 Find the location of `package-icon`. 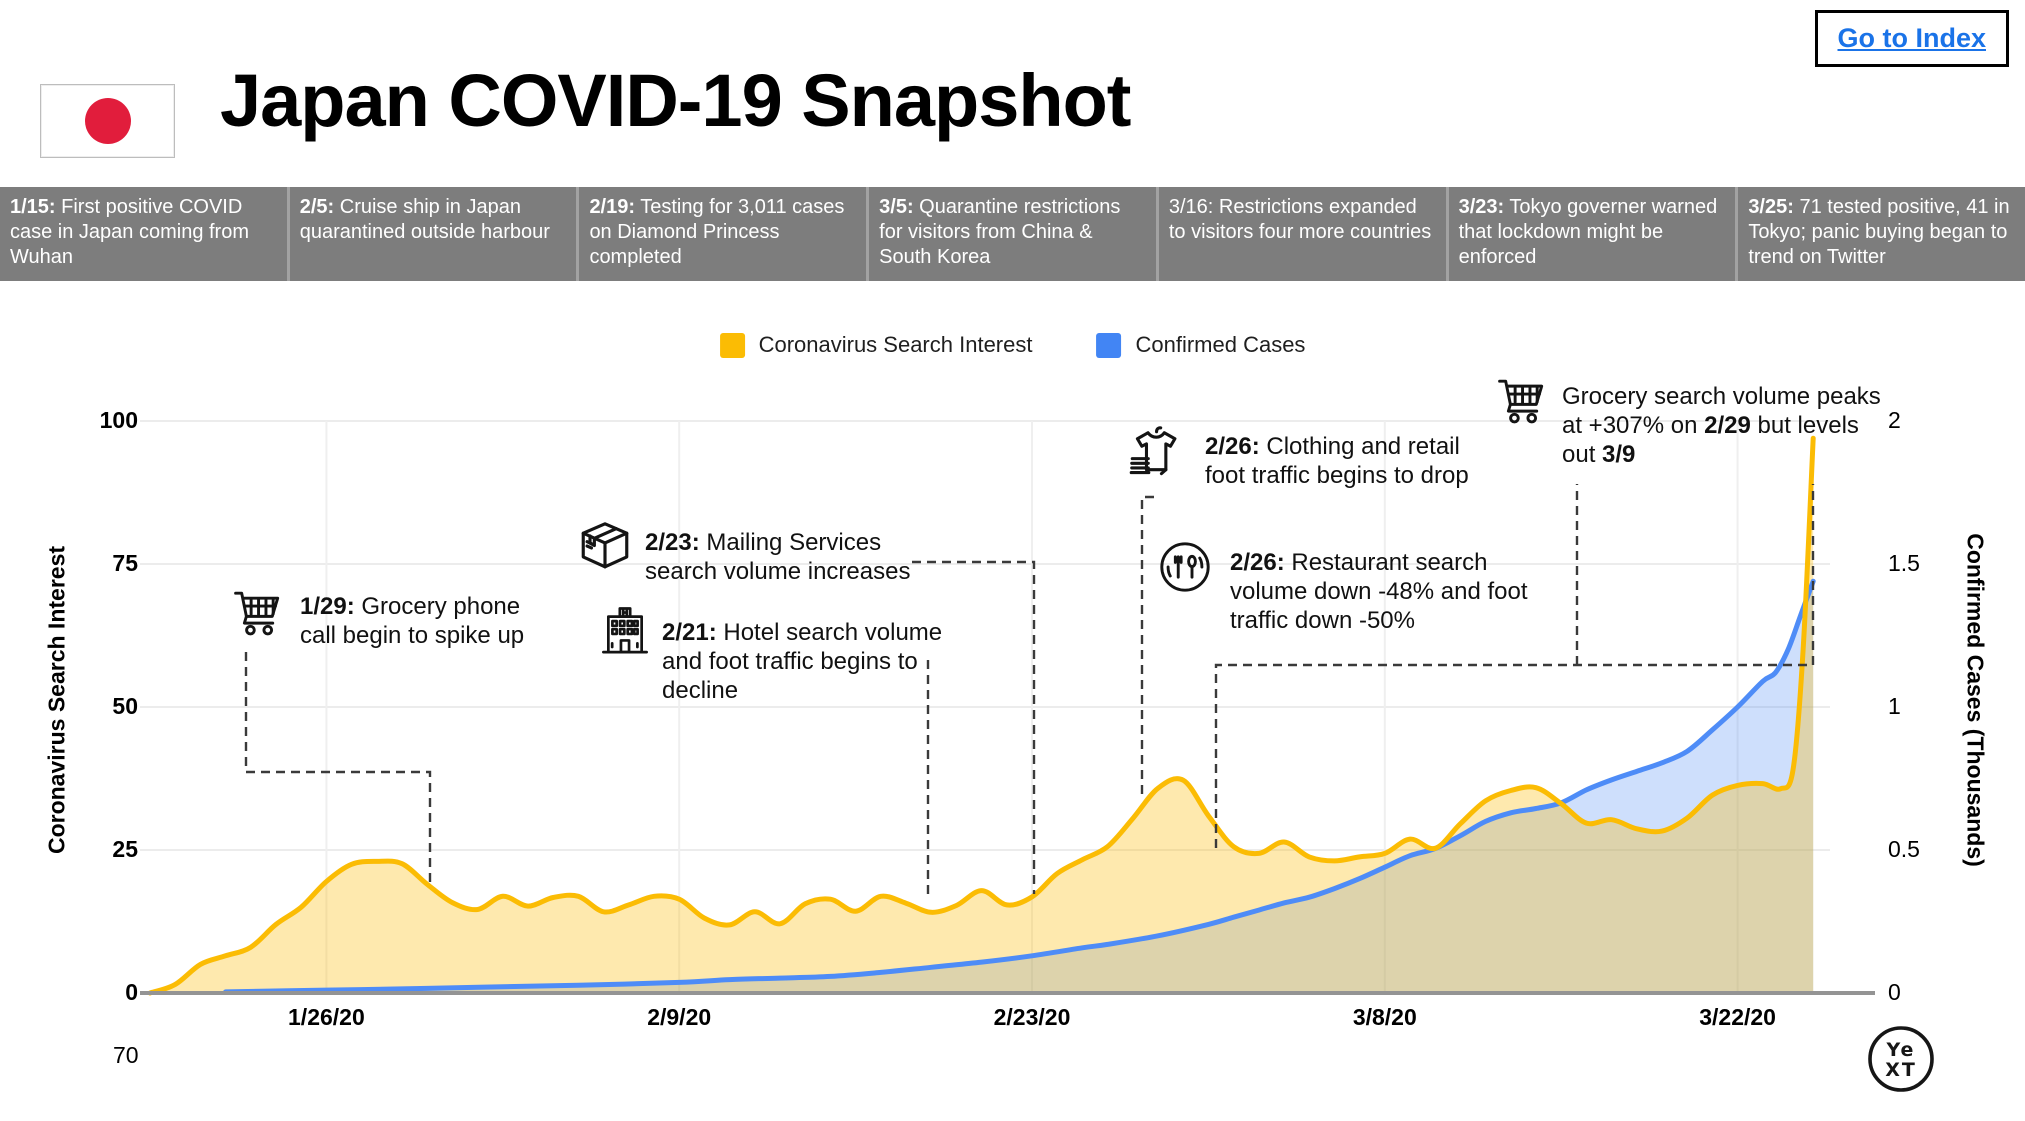

package-icon is located at coordinates (605, 547).